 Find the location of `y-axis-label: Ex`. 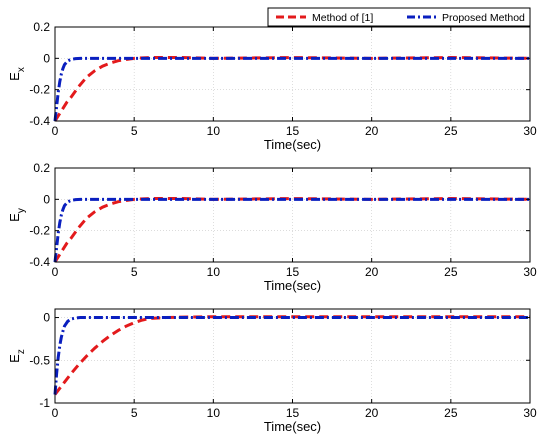

y-axis-label: Ex is located at coordinates (17, 74).